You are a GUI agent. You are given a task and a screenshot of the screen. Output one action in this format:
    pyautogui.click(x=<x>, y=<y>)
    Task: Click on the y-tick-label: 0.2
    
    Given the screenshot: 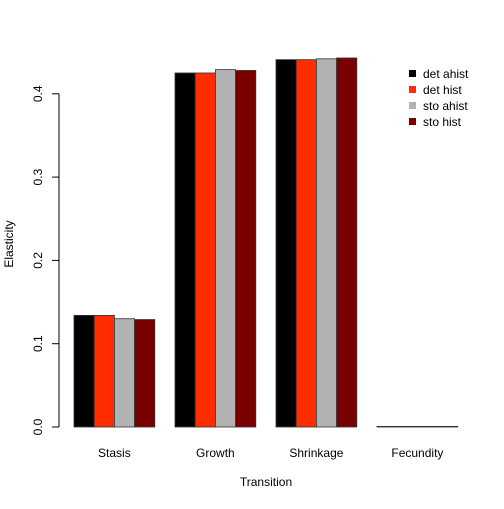 What is the action you would take?
    pyautogui.click(x=38, y=260)
    